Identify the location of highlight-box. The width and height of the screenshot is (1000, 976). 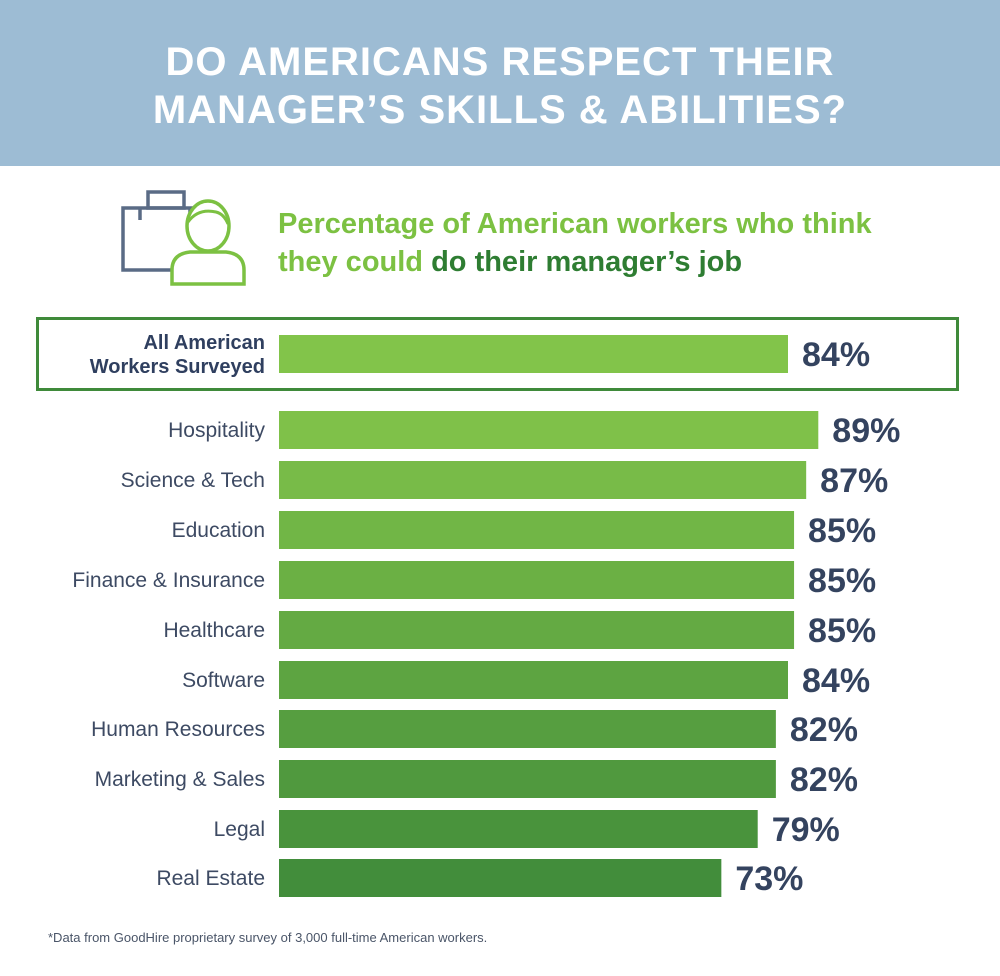
(497, 354).